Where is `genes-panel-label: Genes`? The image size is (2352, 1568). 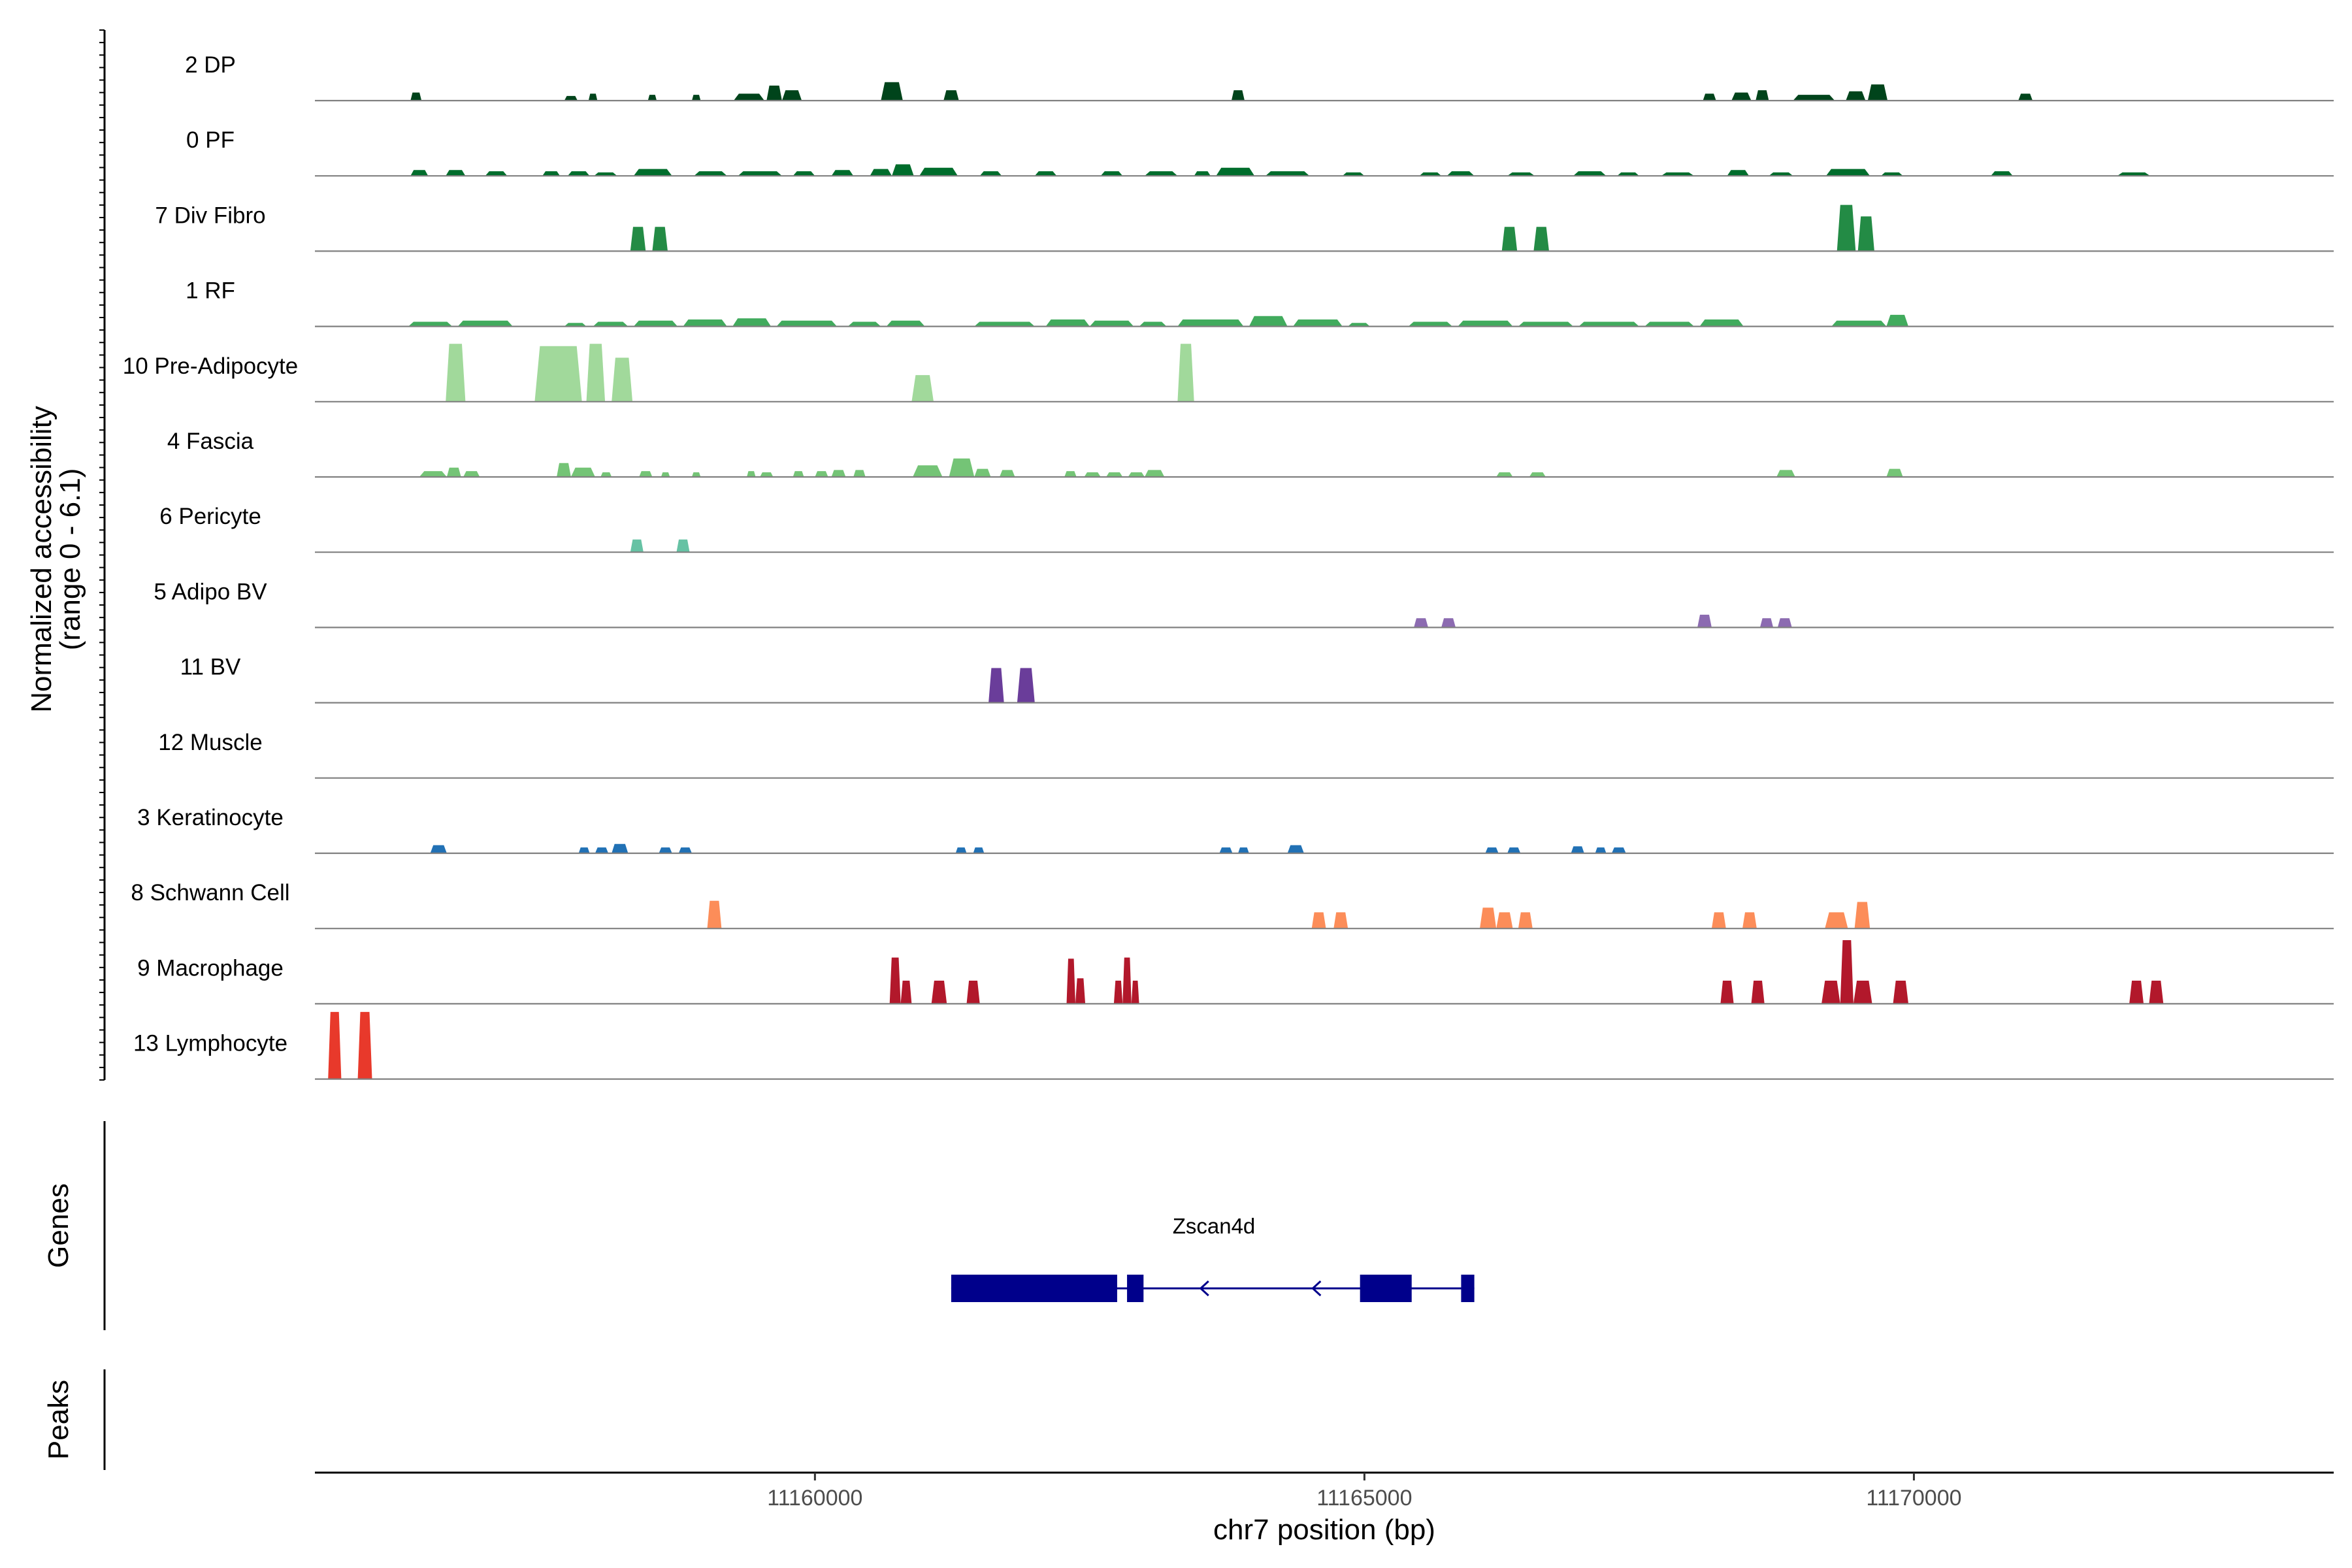
genes-panel-label: Genes is located at coordinates (58, 1225).